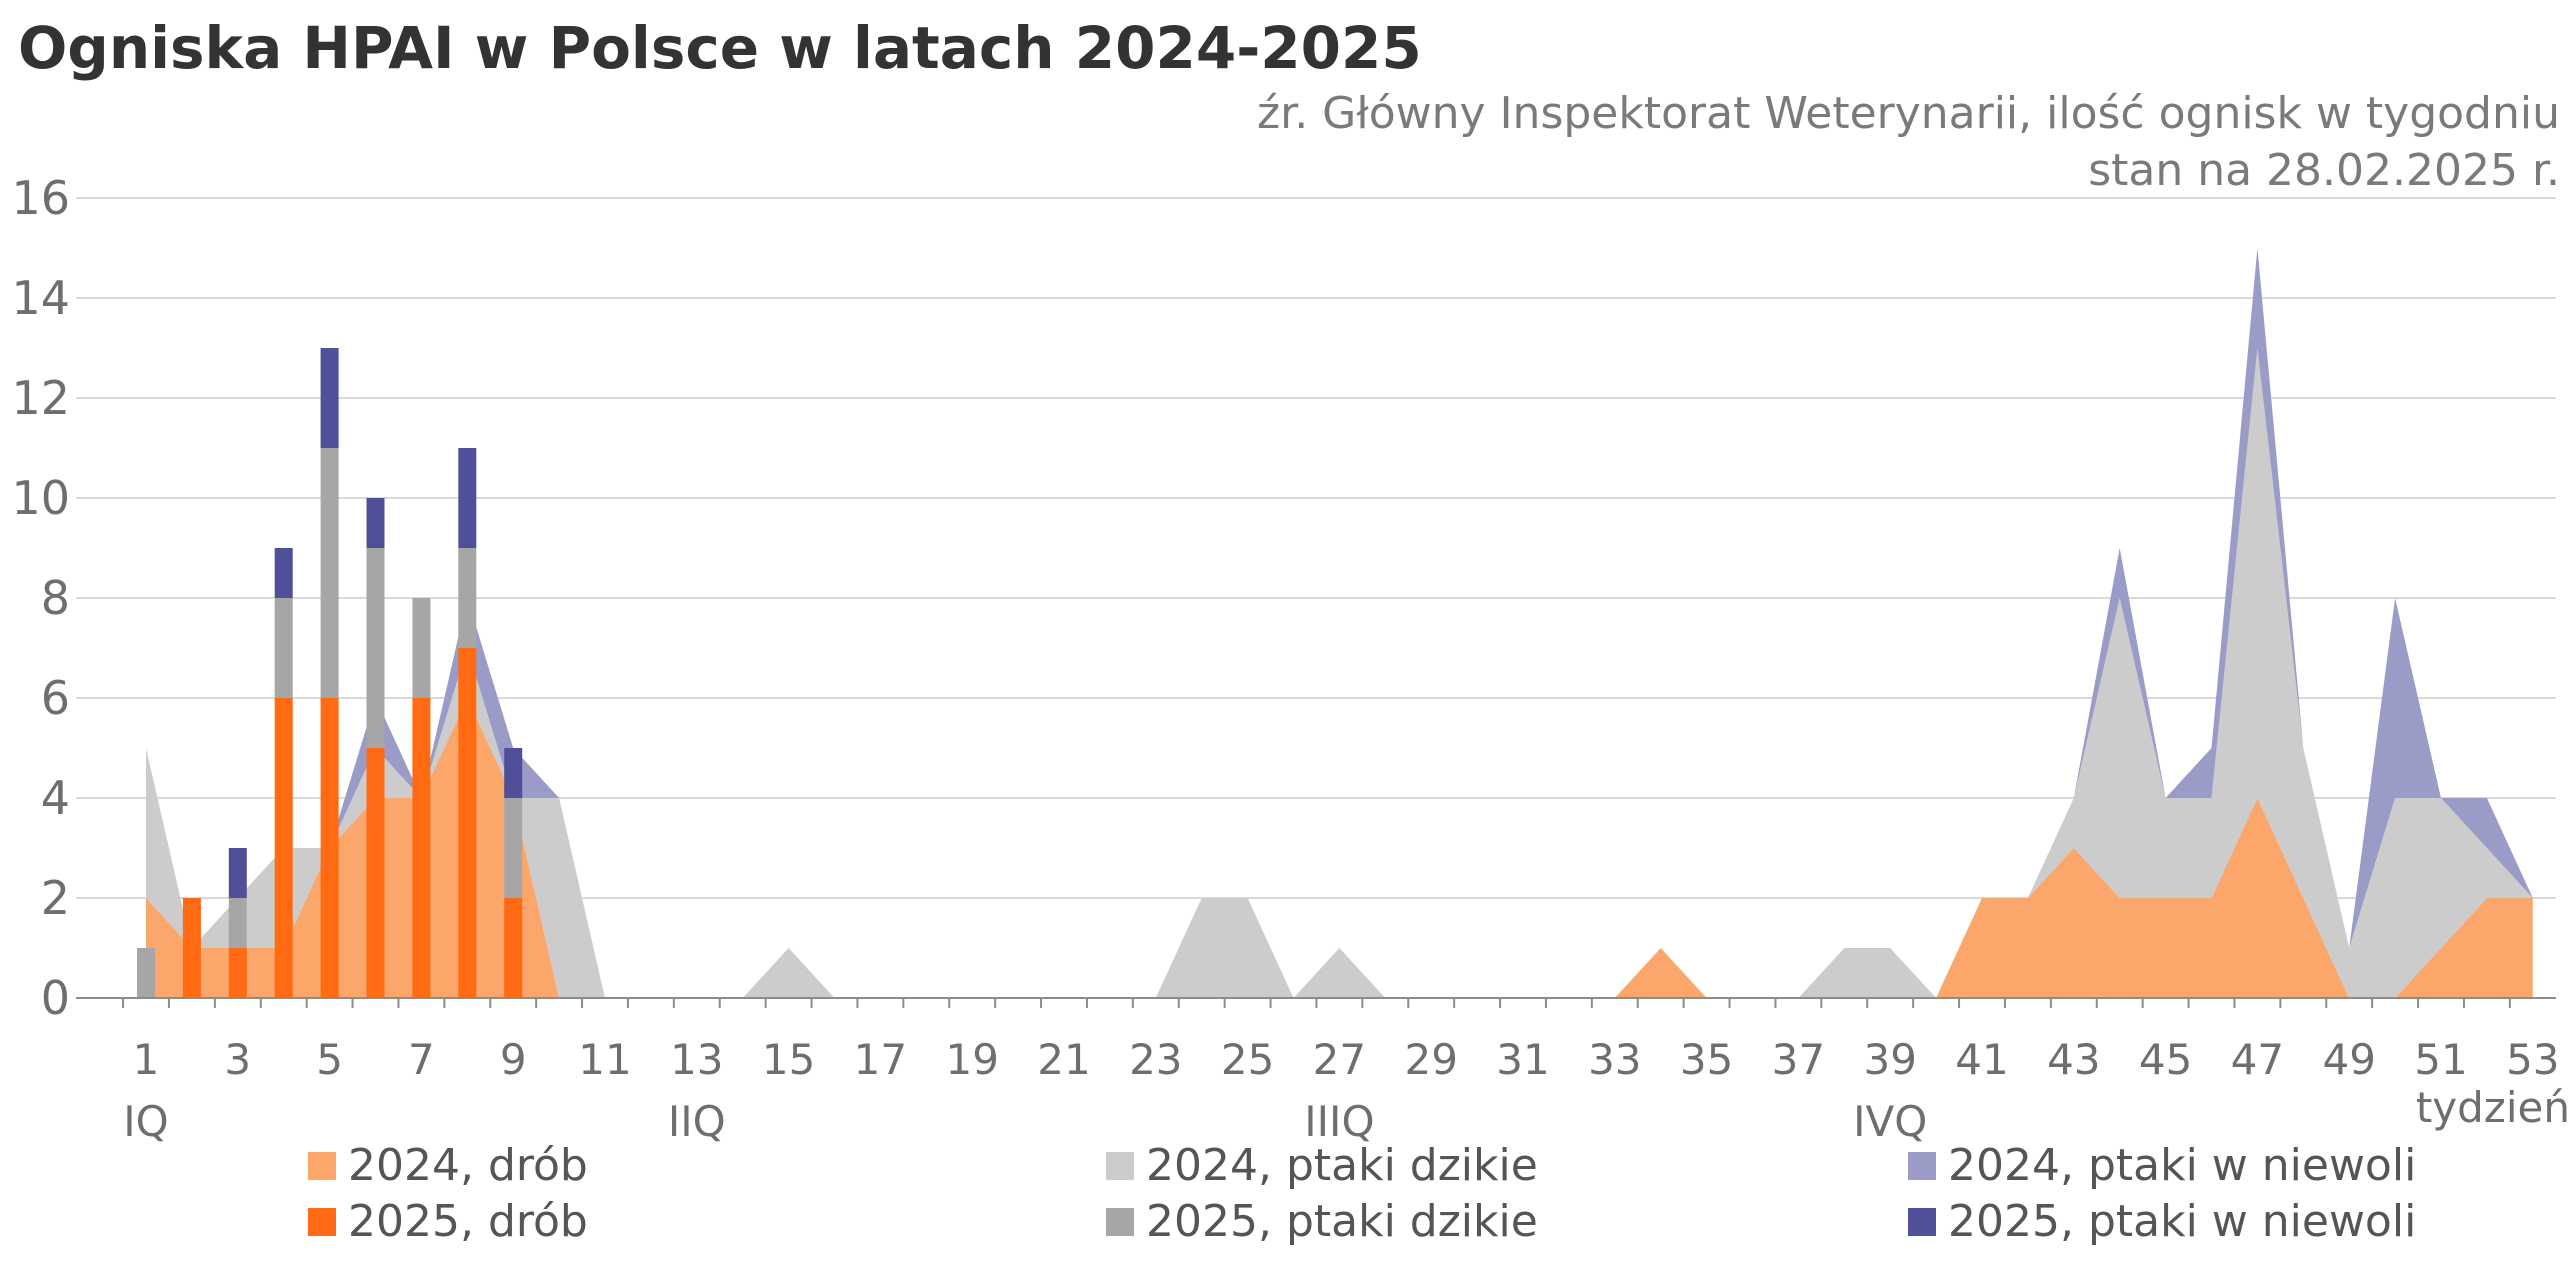  Describe the element at coordinates (40, 298) in the screenshot. I see `y-tick-label: 14` at that location.